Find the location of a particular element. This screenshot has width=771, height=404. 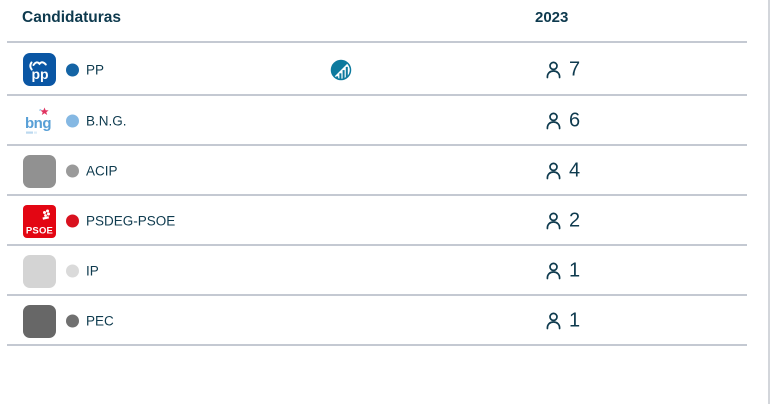

party-name: PSDEG-PSOE is located at coordinates (131, 221).